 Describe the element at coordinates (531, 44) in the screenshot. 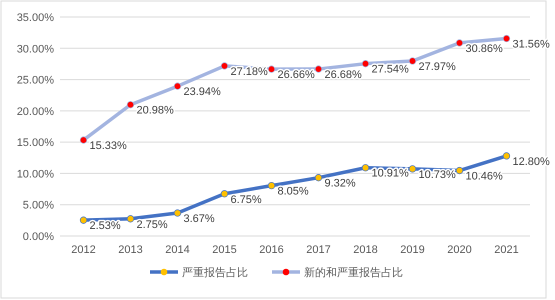

I see `data-label: 31.56%` at that location.